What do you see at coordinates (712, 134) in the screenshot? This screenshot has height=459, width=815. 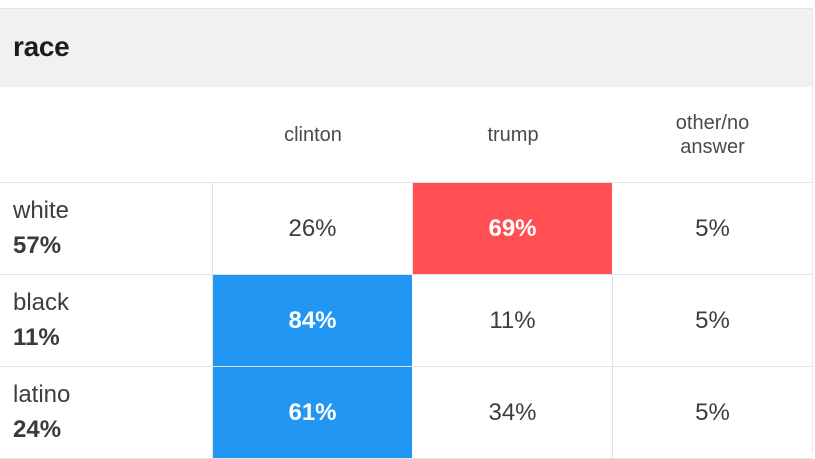 I see `column-header-other: other/no answer` at bounding box center [712, 134].